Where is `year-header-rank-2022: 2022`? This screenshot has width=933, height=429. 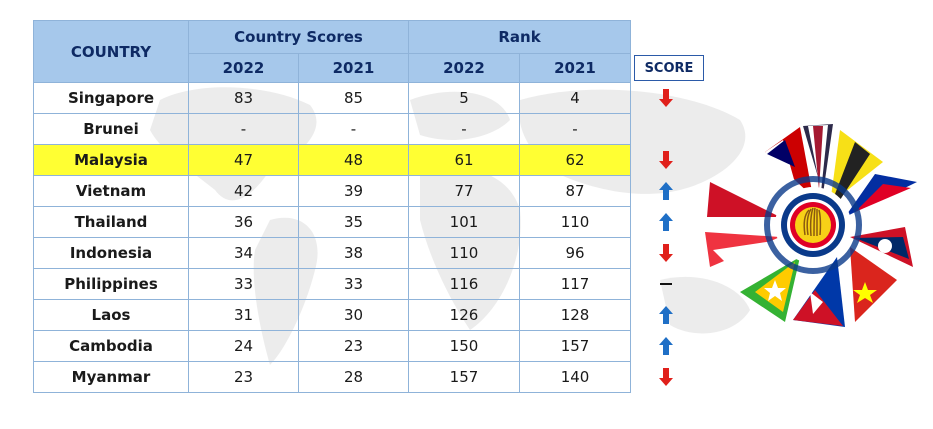
year-header-rank-2022: 2022 is located at coordinates (464, 68).